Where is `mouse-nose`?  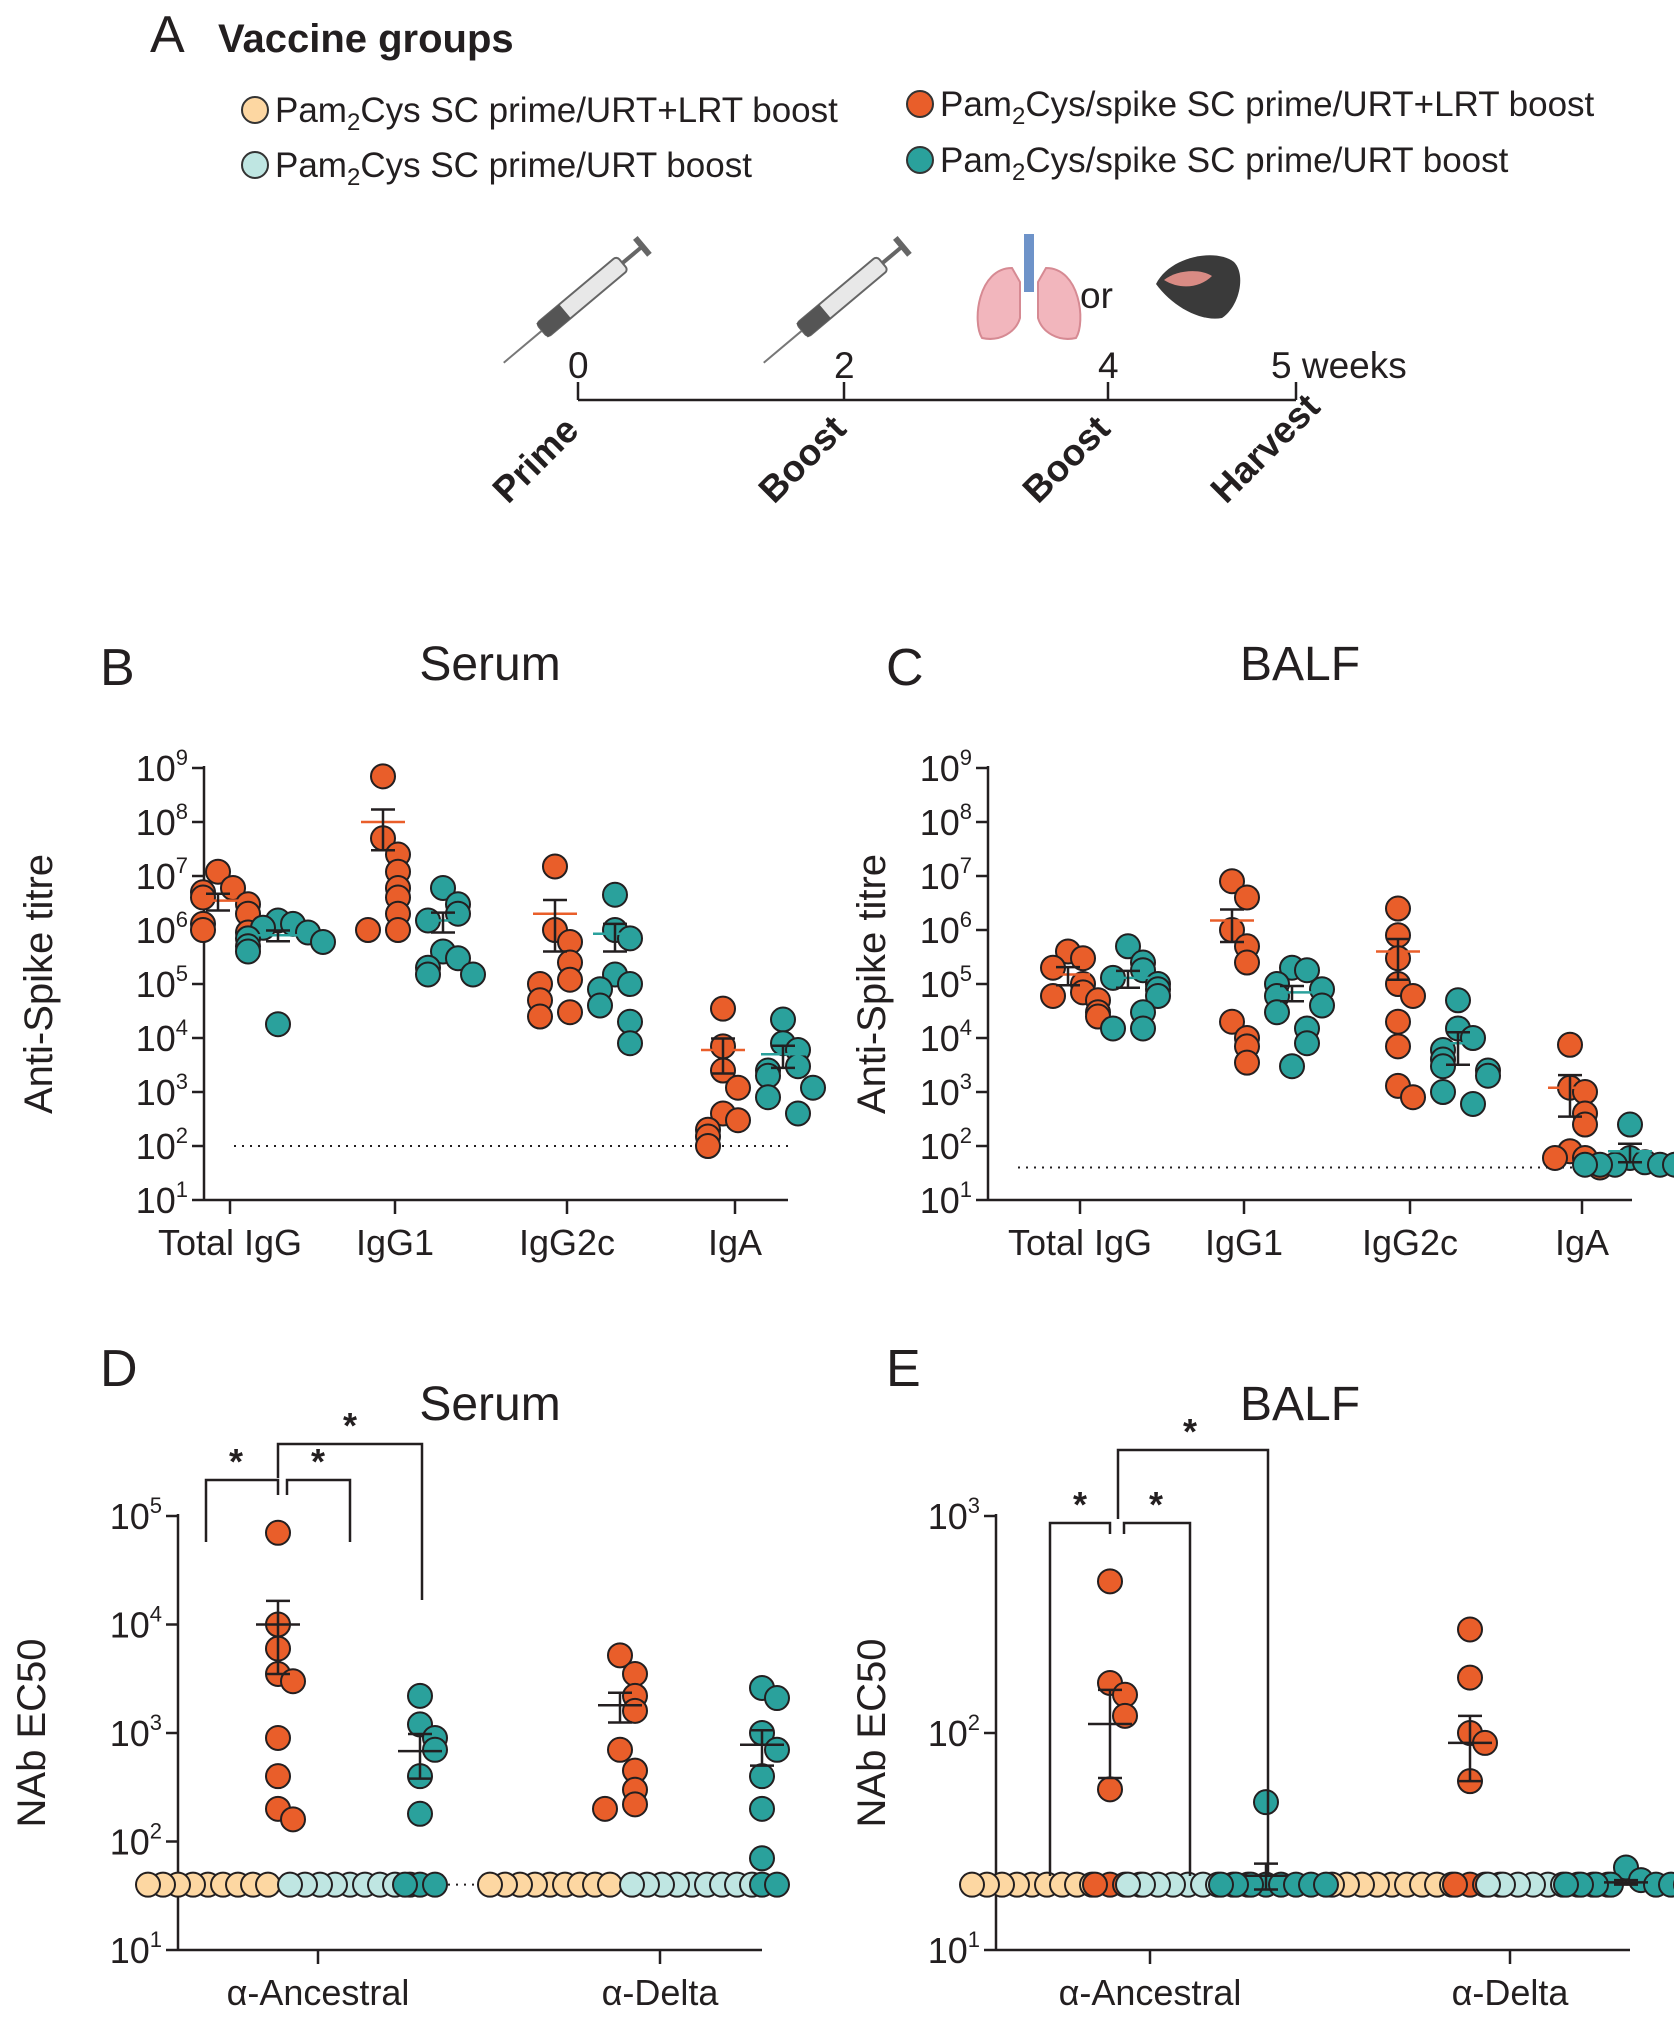
mouse-nose is located at coordinates (1188, 279).